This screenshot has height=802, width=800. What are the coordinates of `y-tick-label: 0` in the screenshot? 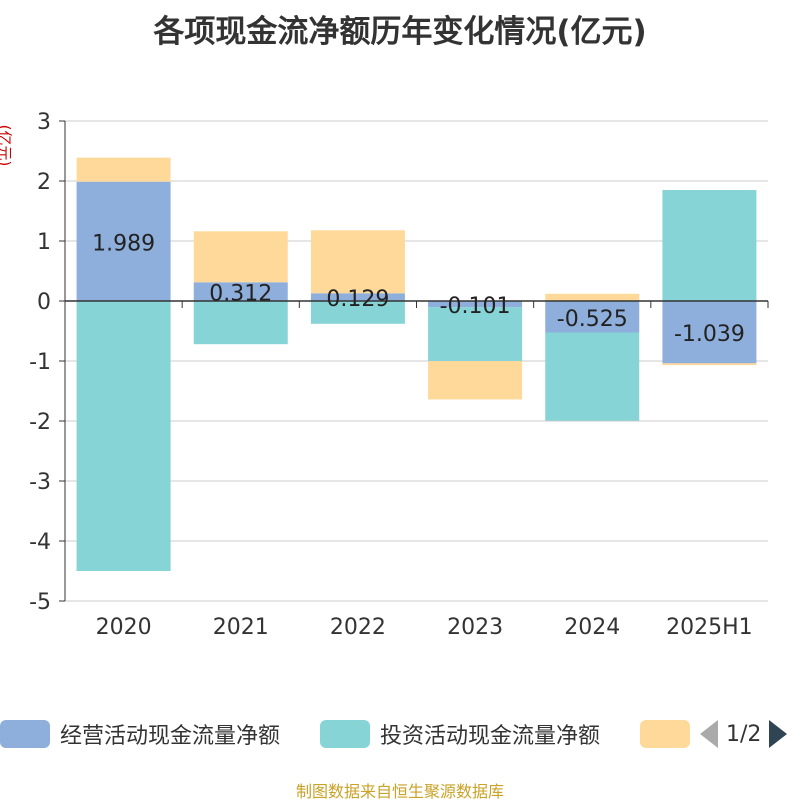 It's located at (44, 302).